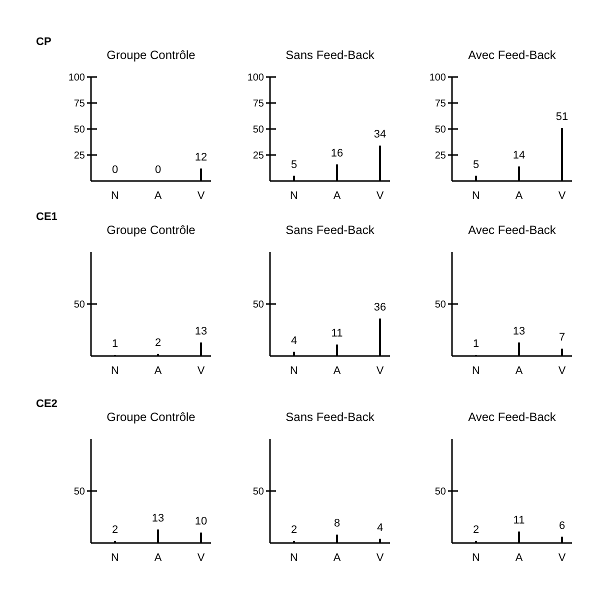 This screenshot has height=592, width=600. Describe the element at coordinates (201, 522) in the screenshot. I see `data-label: 10` at that location.